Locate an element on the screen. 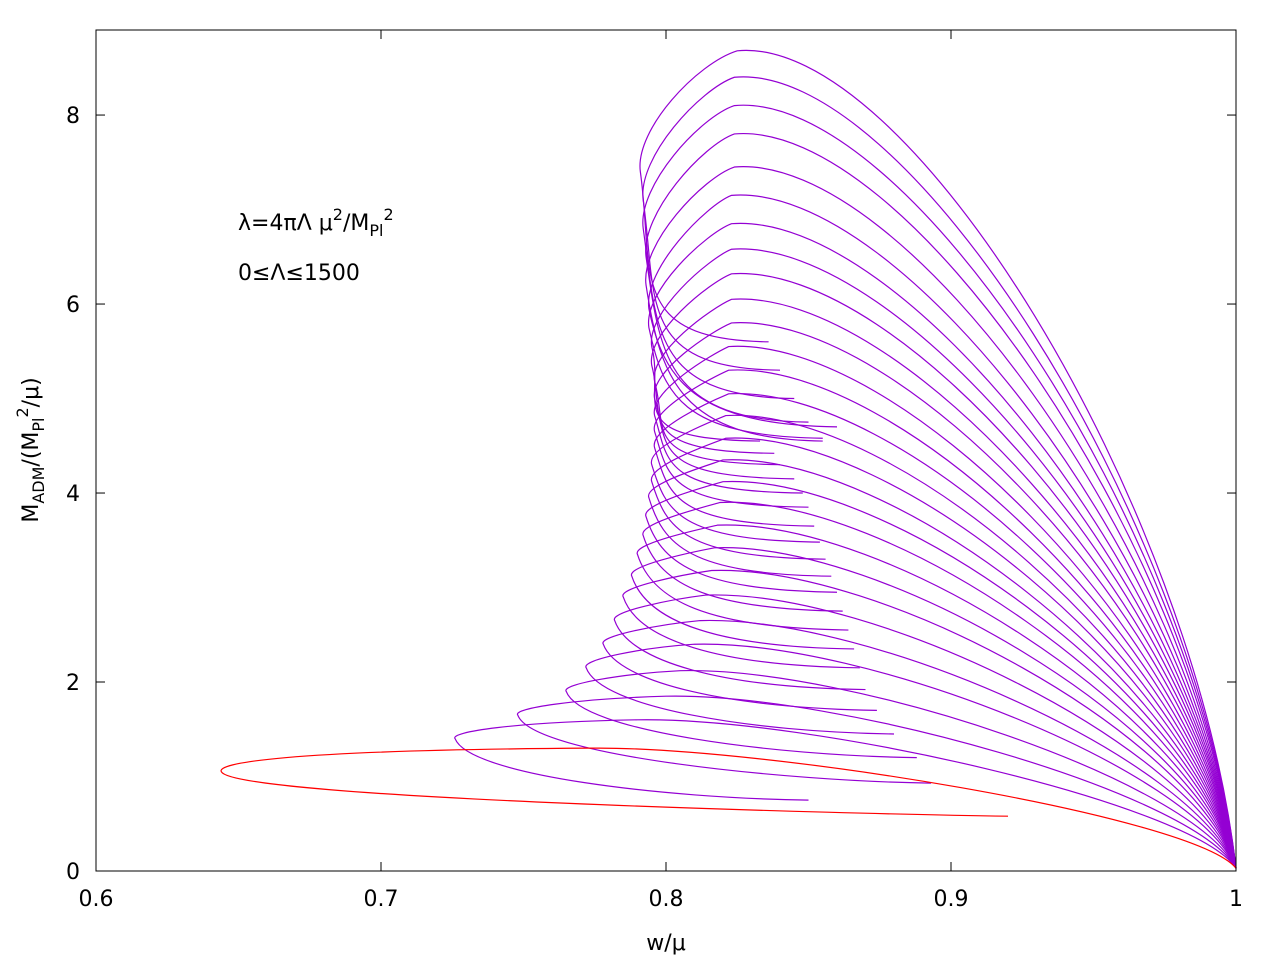  y-axis-title-mid: /(M is located at coordinates (31, 449).